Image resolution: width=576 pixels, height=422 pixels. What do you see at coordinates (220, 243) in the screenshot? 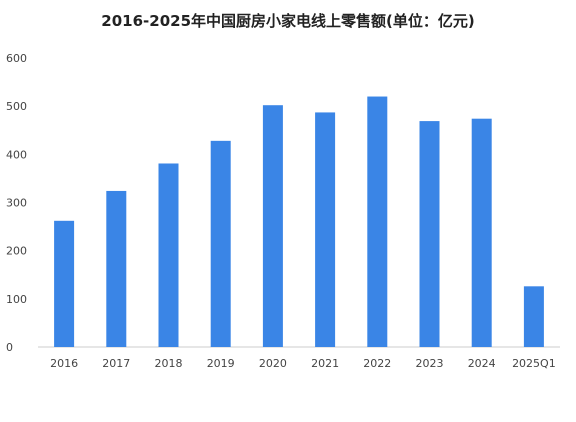
I see `bar-2019` at bounding box center [220, 243].